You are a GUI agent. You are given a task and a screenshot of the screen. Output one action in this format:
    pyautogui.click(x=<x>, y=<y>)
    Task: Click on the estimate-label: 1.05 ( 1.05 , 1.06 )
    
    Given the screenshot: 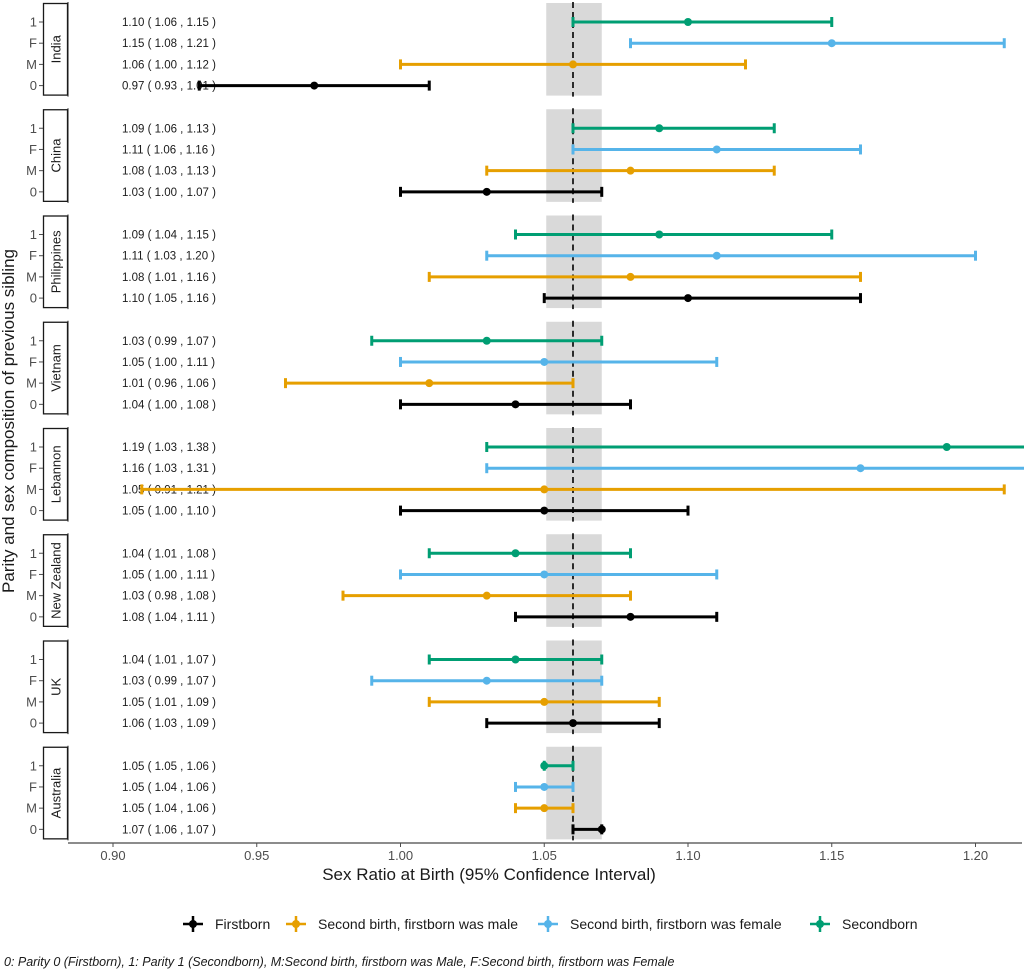 What is the action you would take?
    pyautogui.click(x=169, y=767)
    